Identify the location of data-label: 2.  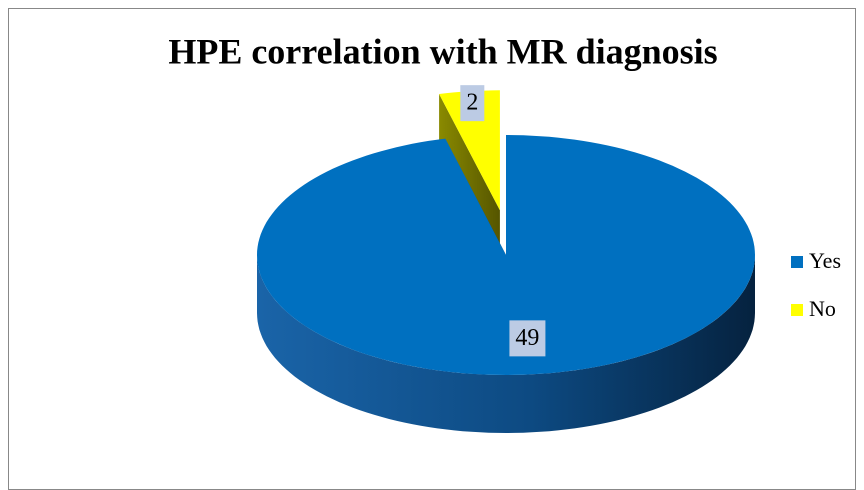
(472, 103).